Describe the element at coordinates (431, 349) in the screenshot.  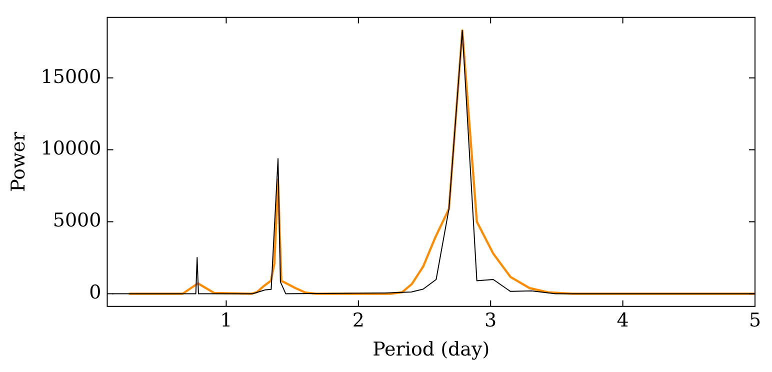
I see `x-axis-title: Period (day)` at that location.